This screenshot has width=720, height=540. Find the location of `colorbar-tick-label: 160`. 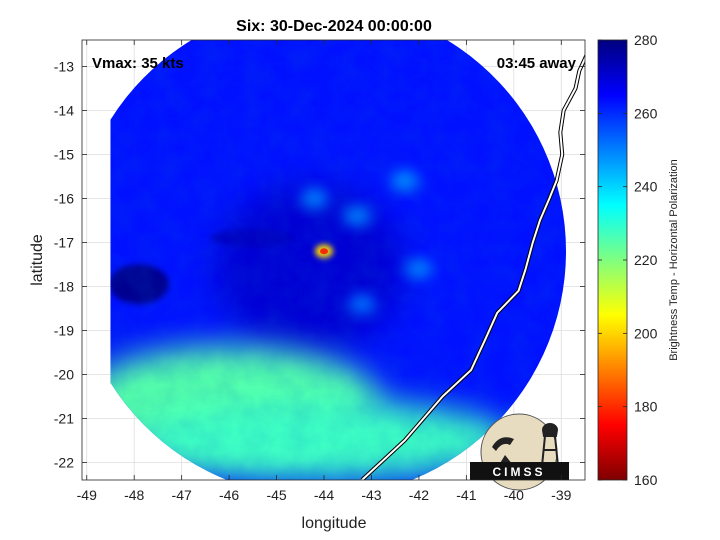

colorbar-tick-label: 160 is located at coordinates (646, 480).